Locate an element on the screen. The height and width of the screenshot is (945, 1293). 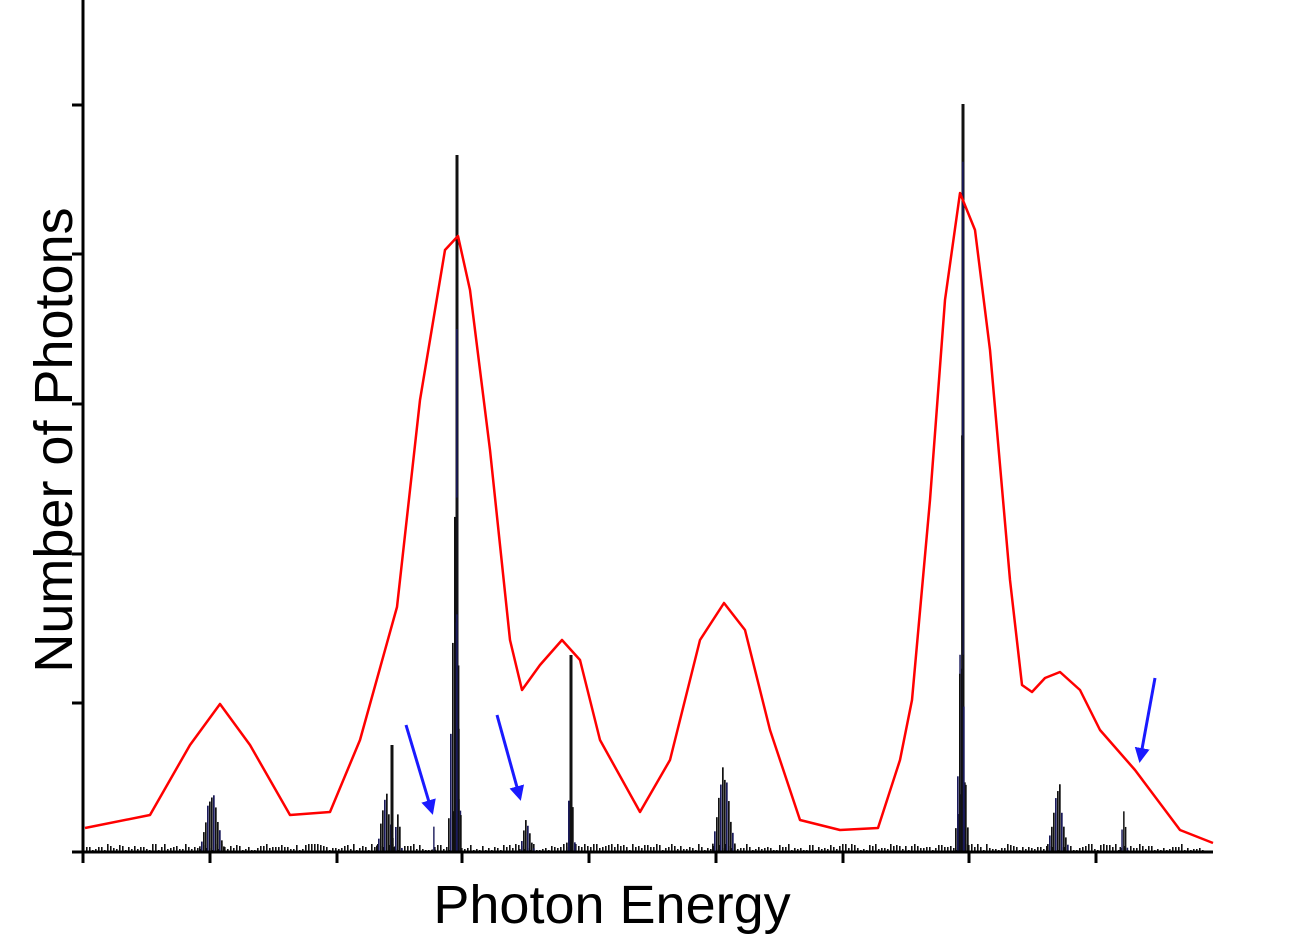
annotation-arrows is located at coordinates (780, 746).